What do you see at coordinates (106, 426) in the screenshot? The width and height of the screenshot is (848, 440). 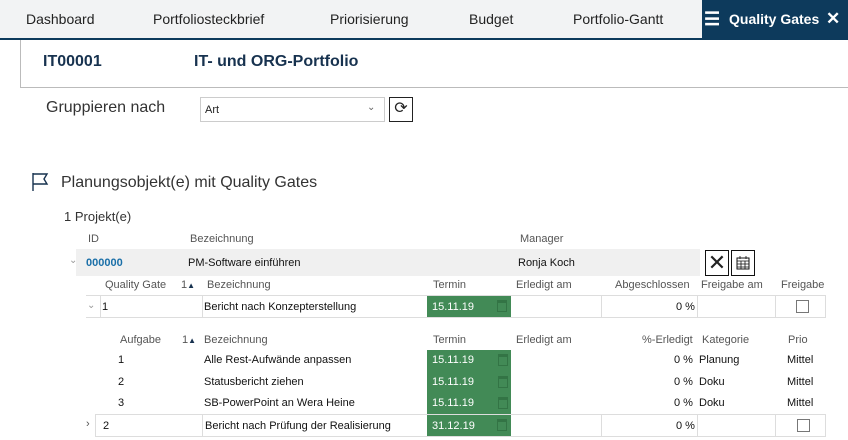 I see `gate-nr: 2` at bounding box center [106, 426].